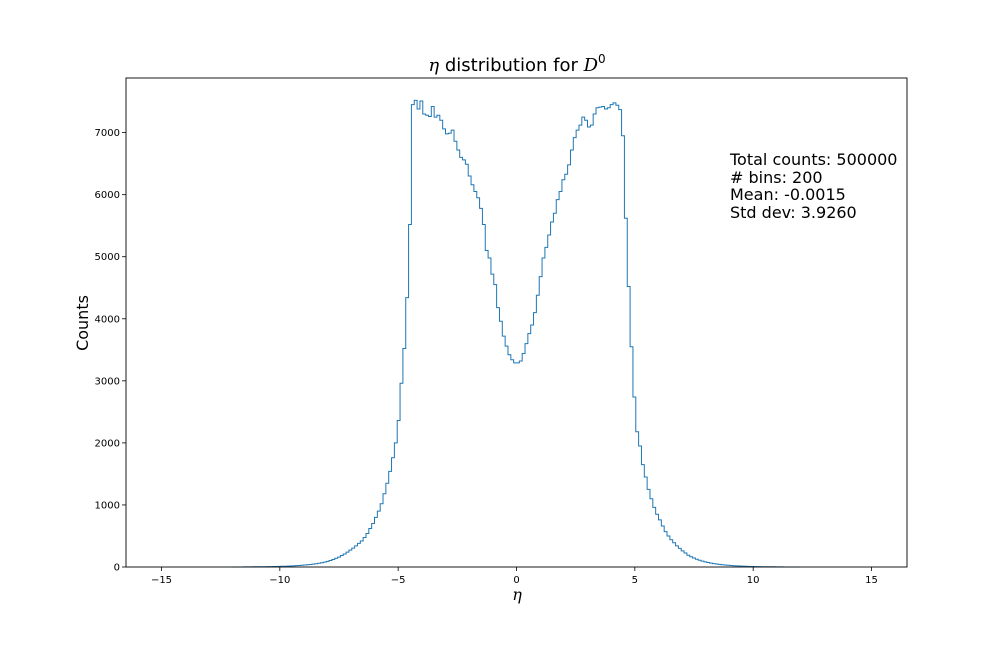 The height and width of the screenshot is (648, 1008). I want to click on title-superscript: 0, so click(602, 59).